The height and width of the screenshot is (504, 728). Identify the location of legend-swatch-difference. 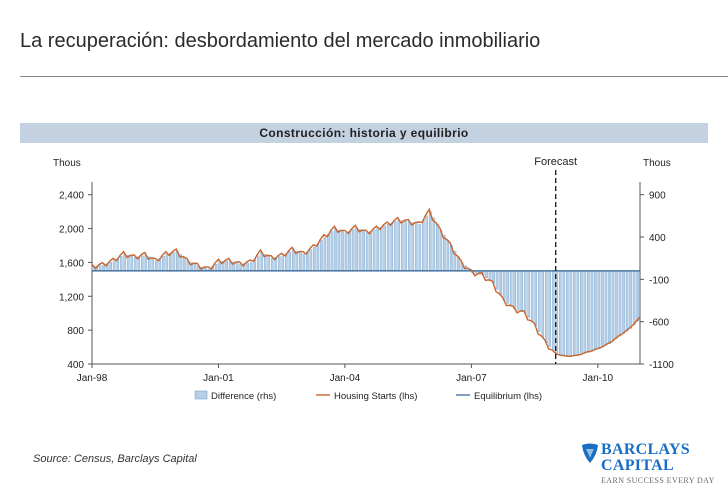
(201, 395).